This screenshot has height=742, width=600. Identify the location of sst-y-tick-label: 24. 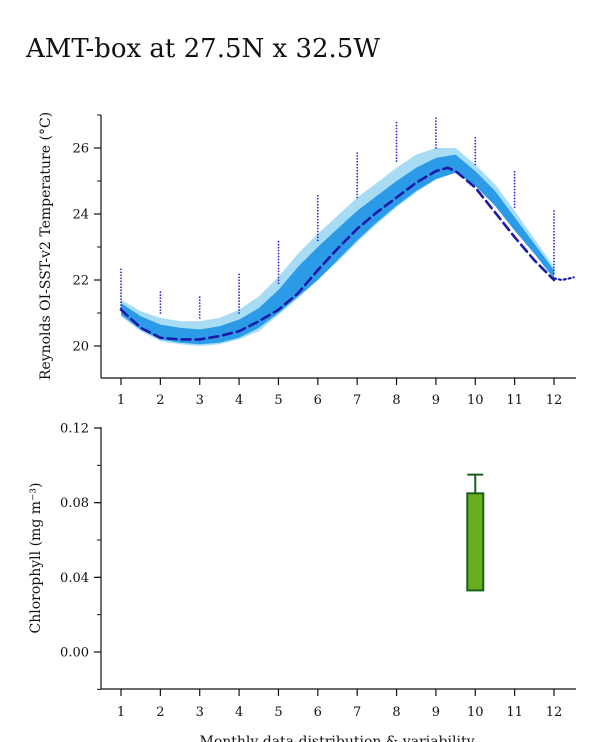
(80, 215).